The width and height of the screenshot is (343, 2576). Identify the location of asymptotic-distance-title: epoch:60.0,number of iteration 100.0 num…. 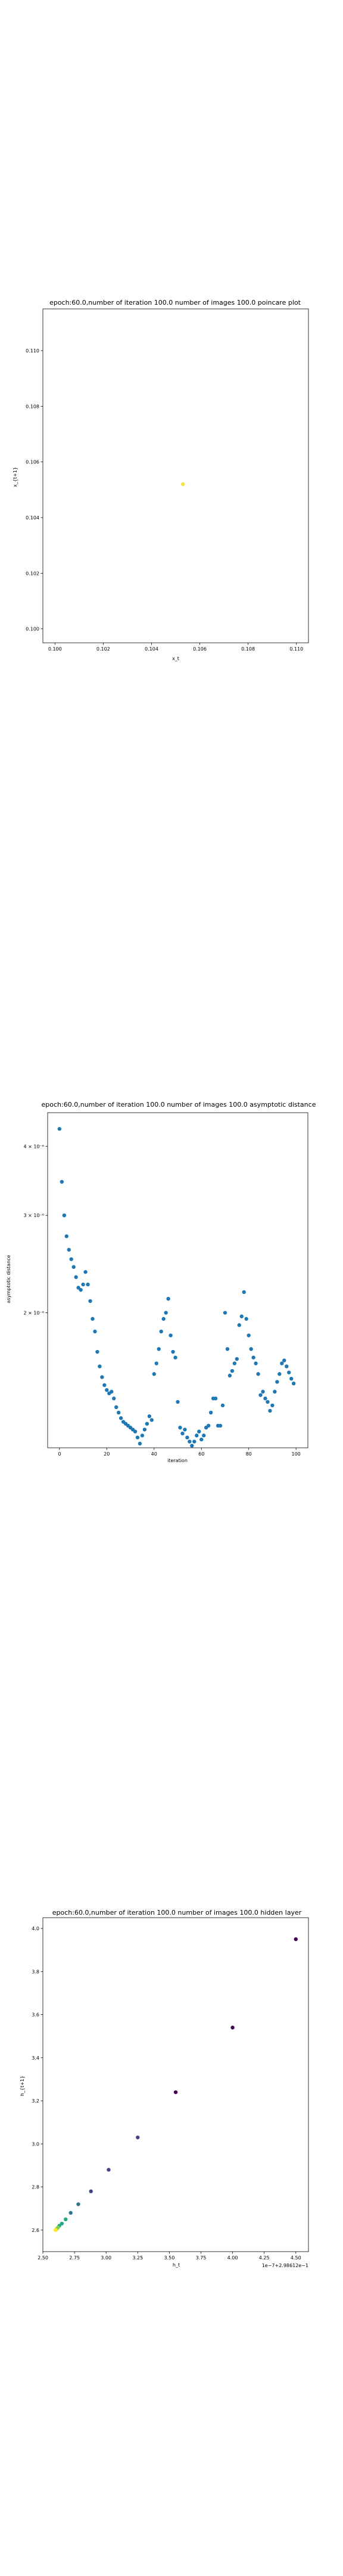
(179, 1105).